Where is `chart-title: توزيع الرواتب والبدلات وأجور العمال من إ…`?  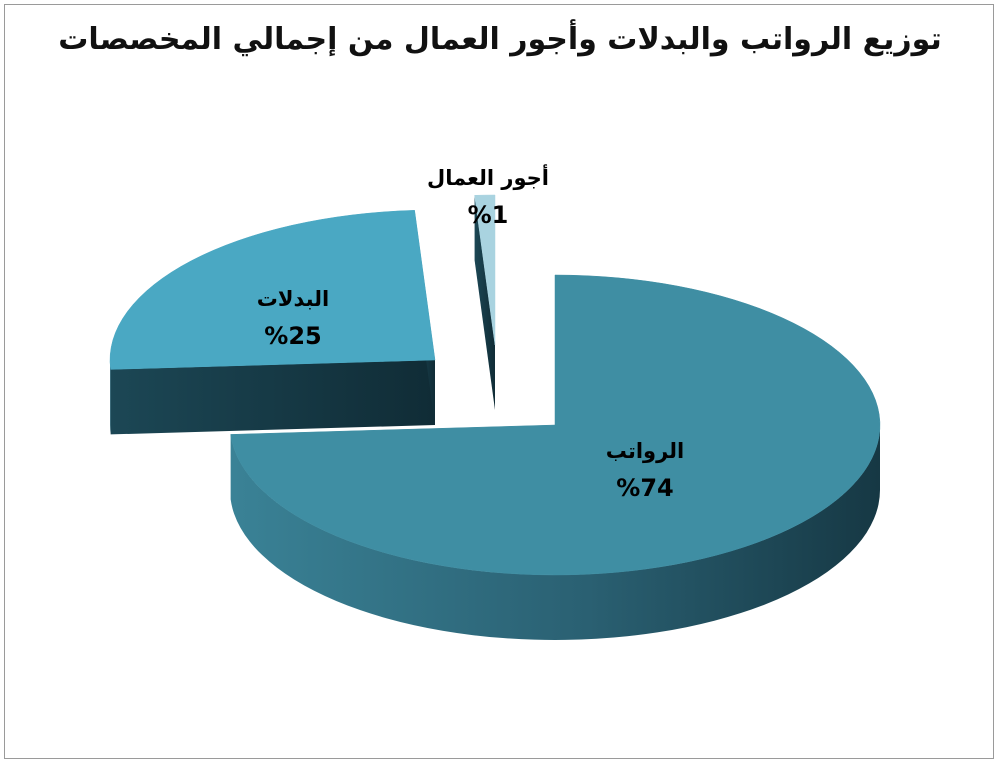 chart-title: توزيع الرواتب والبدلات وأجور العمال من إ… is located at coordinates (500, 39).